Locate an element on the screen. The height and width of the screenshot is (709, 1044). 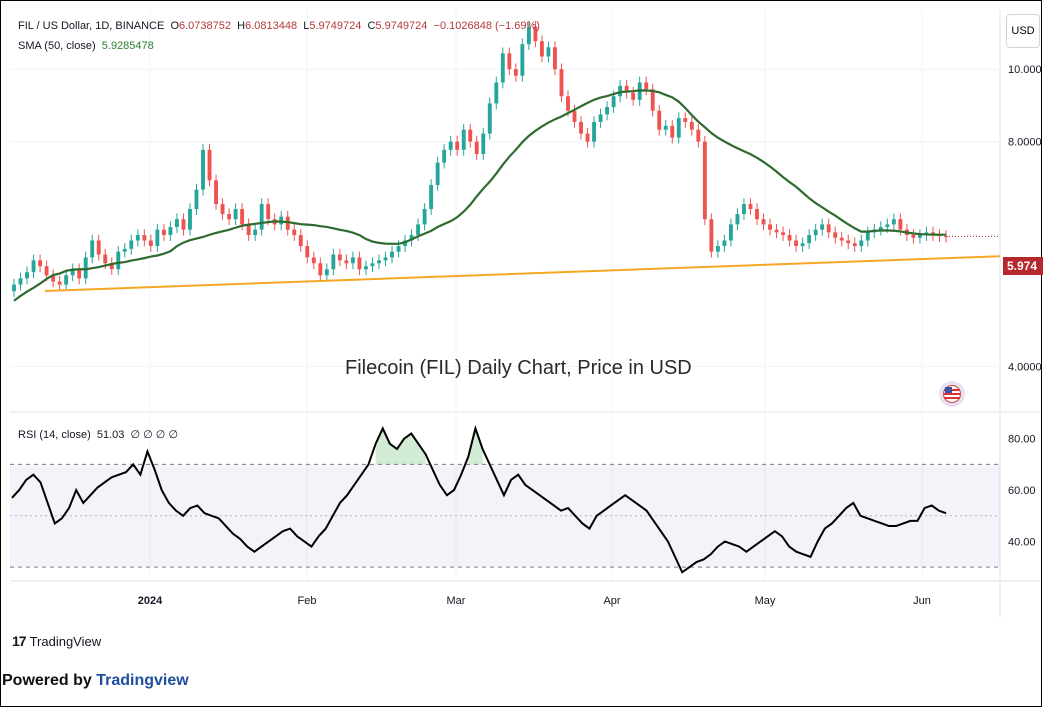
powered-link: Tradingview is located at coordinates (142, 680).